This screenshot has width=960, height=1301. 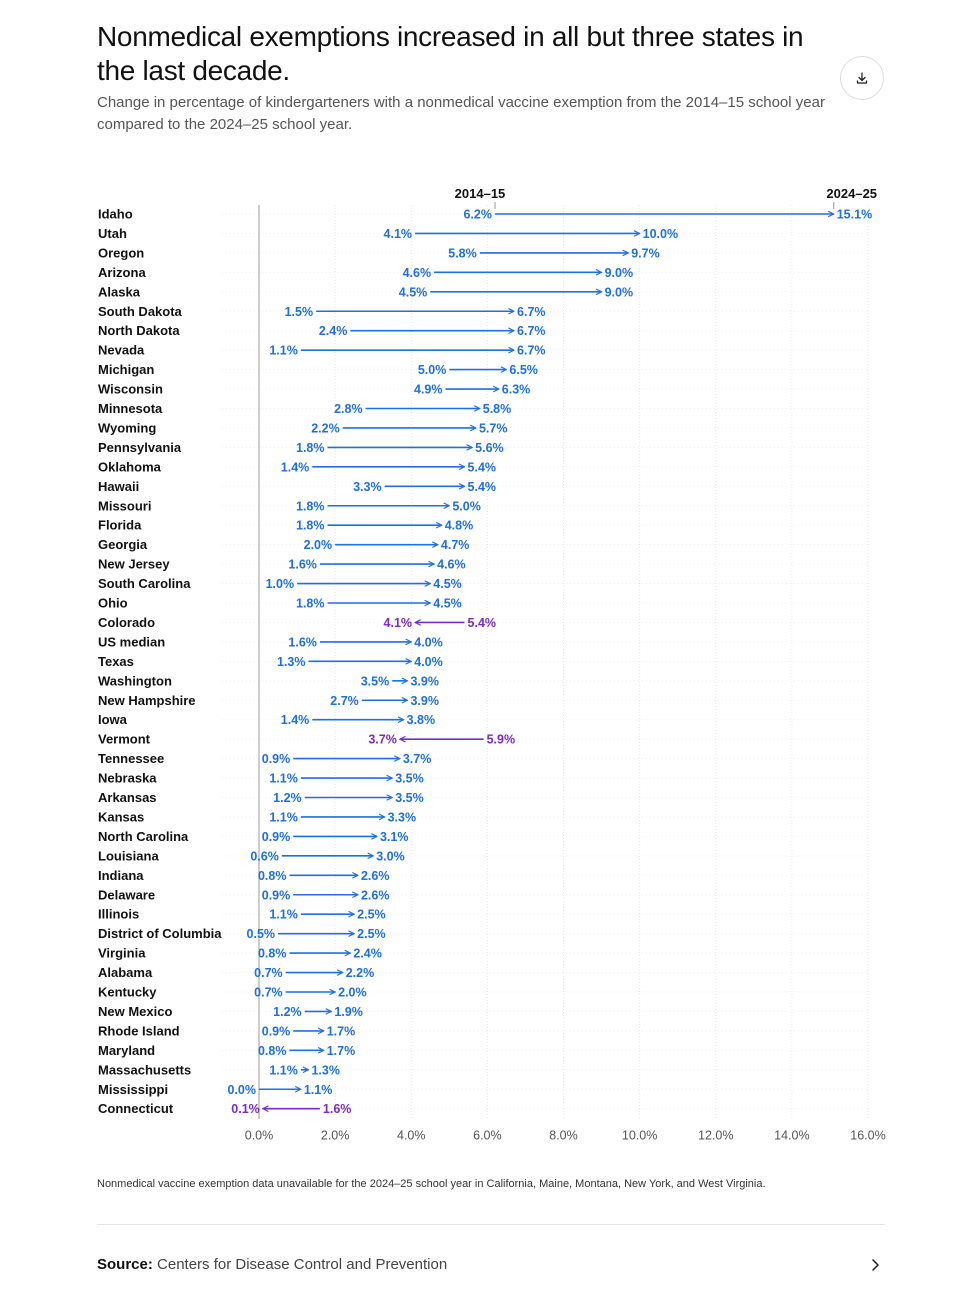 What do you see at coordinates (144, 583) in the screenshot?
I see `state-label: South Carolina` at bounding box center [144, 583].